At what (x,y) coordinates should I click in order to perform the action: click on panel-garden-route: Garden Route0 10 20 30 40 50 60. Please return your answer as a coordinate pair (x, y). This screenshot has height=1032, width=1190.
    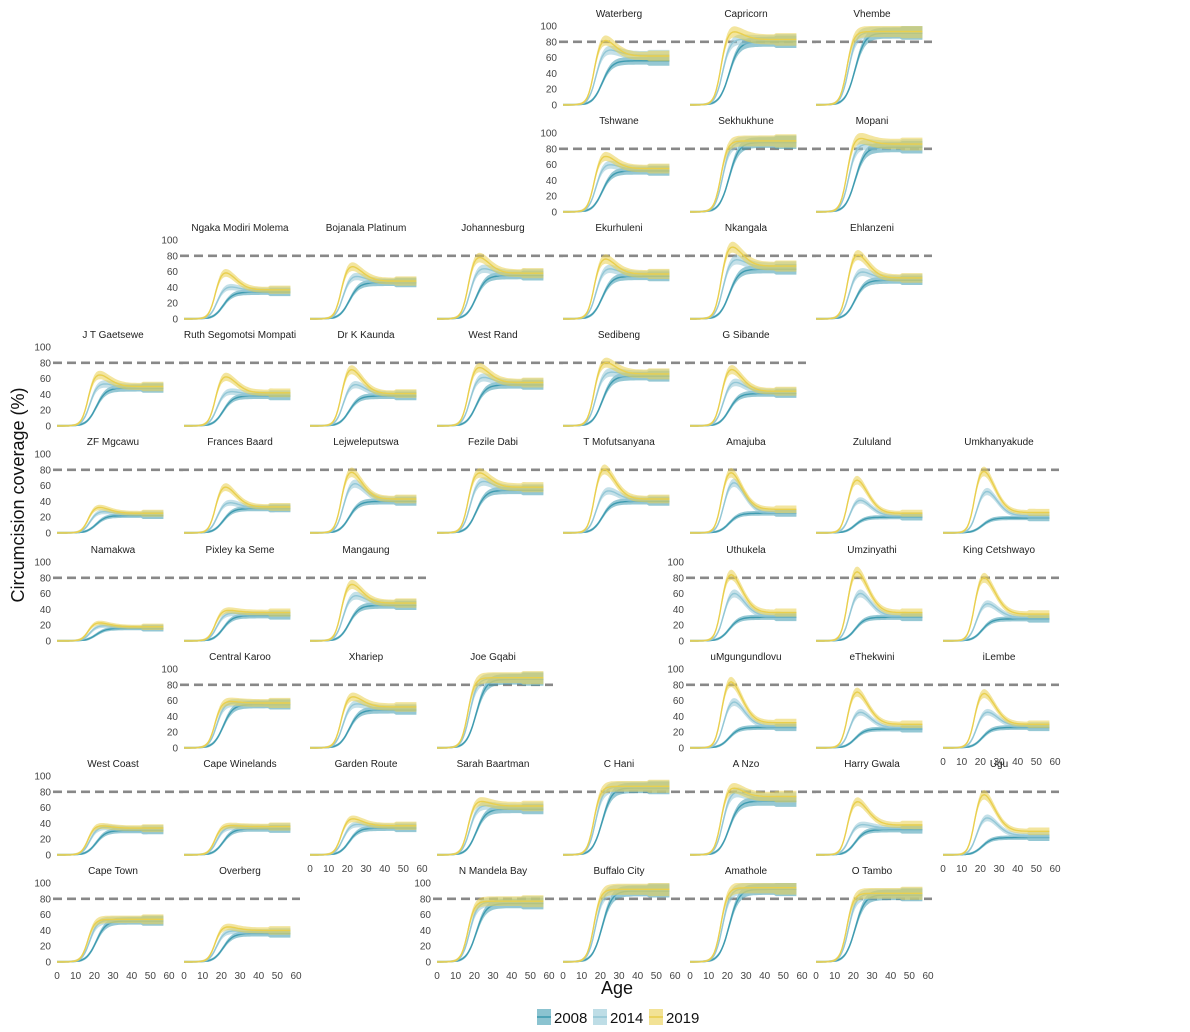
    Looking at the image, I should click on (371, 817).